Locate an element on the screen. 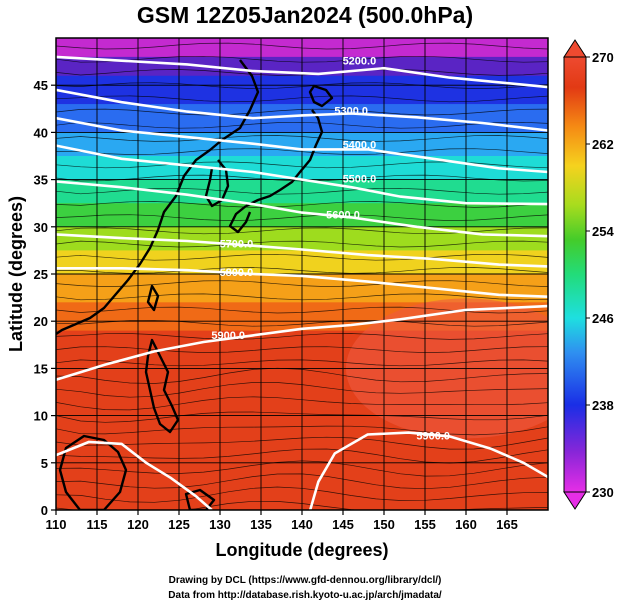 The height and width of the screenshot is (605, 619). colorbar-ticks: 230 238 246 254 262 270 is located at coordinates (600, 275).